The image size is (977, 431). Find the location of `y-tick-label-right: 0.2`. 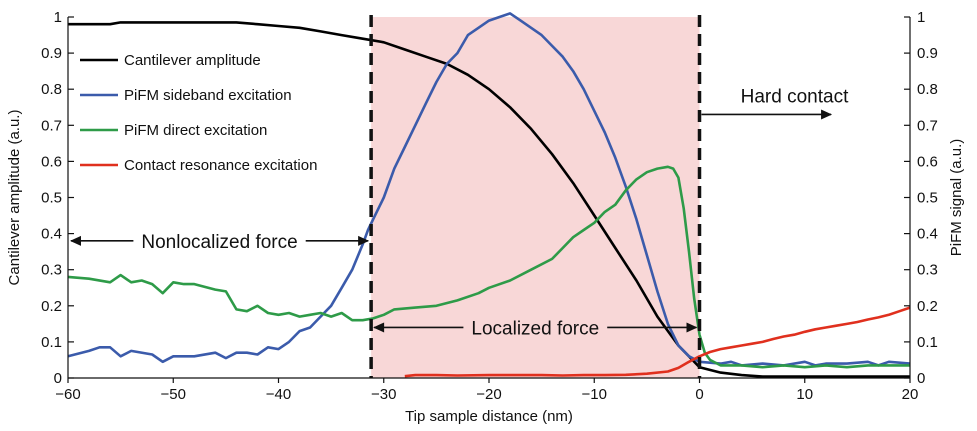

y-tick-label-right: 0.2 is located at coordinates (927, 306).